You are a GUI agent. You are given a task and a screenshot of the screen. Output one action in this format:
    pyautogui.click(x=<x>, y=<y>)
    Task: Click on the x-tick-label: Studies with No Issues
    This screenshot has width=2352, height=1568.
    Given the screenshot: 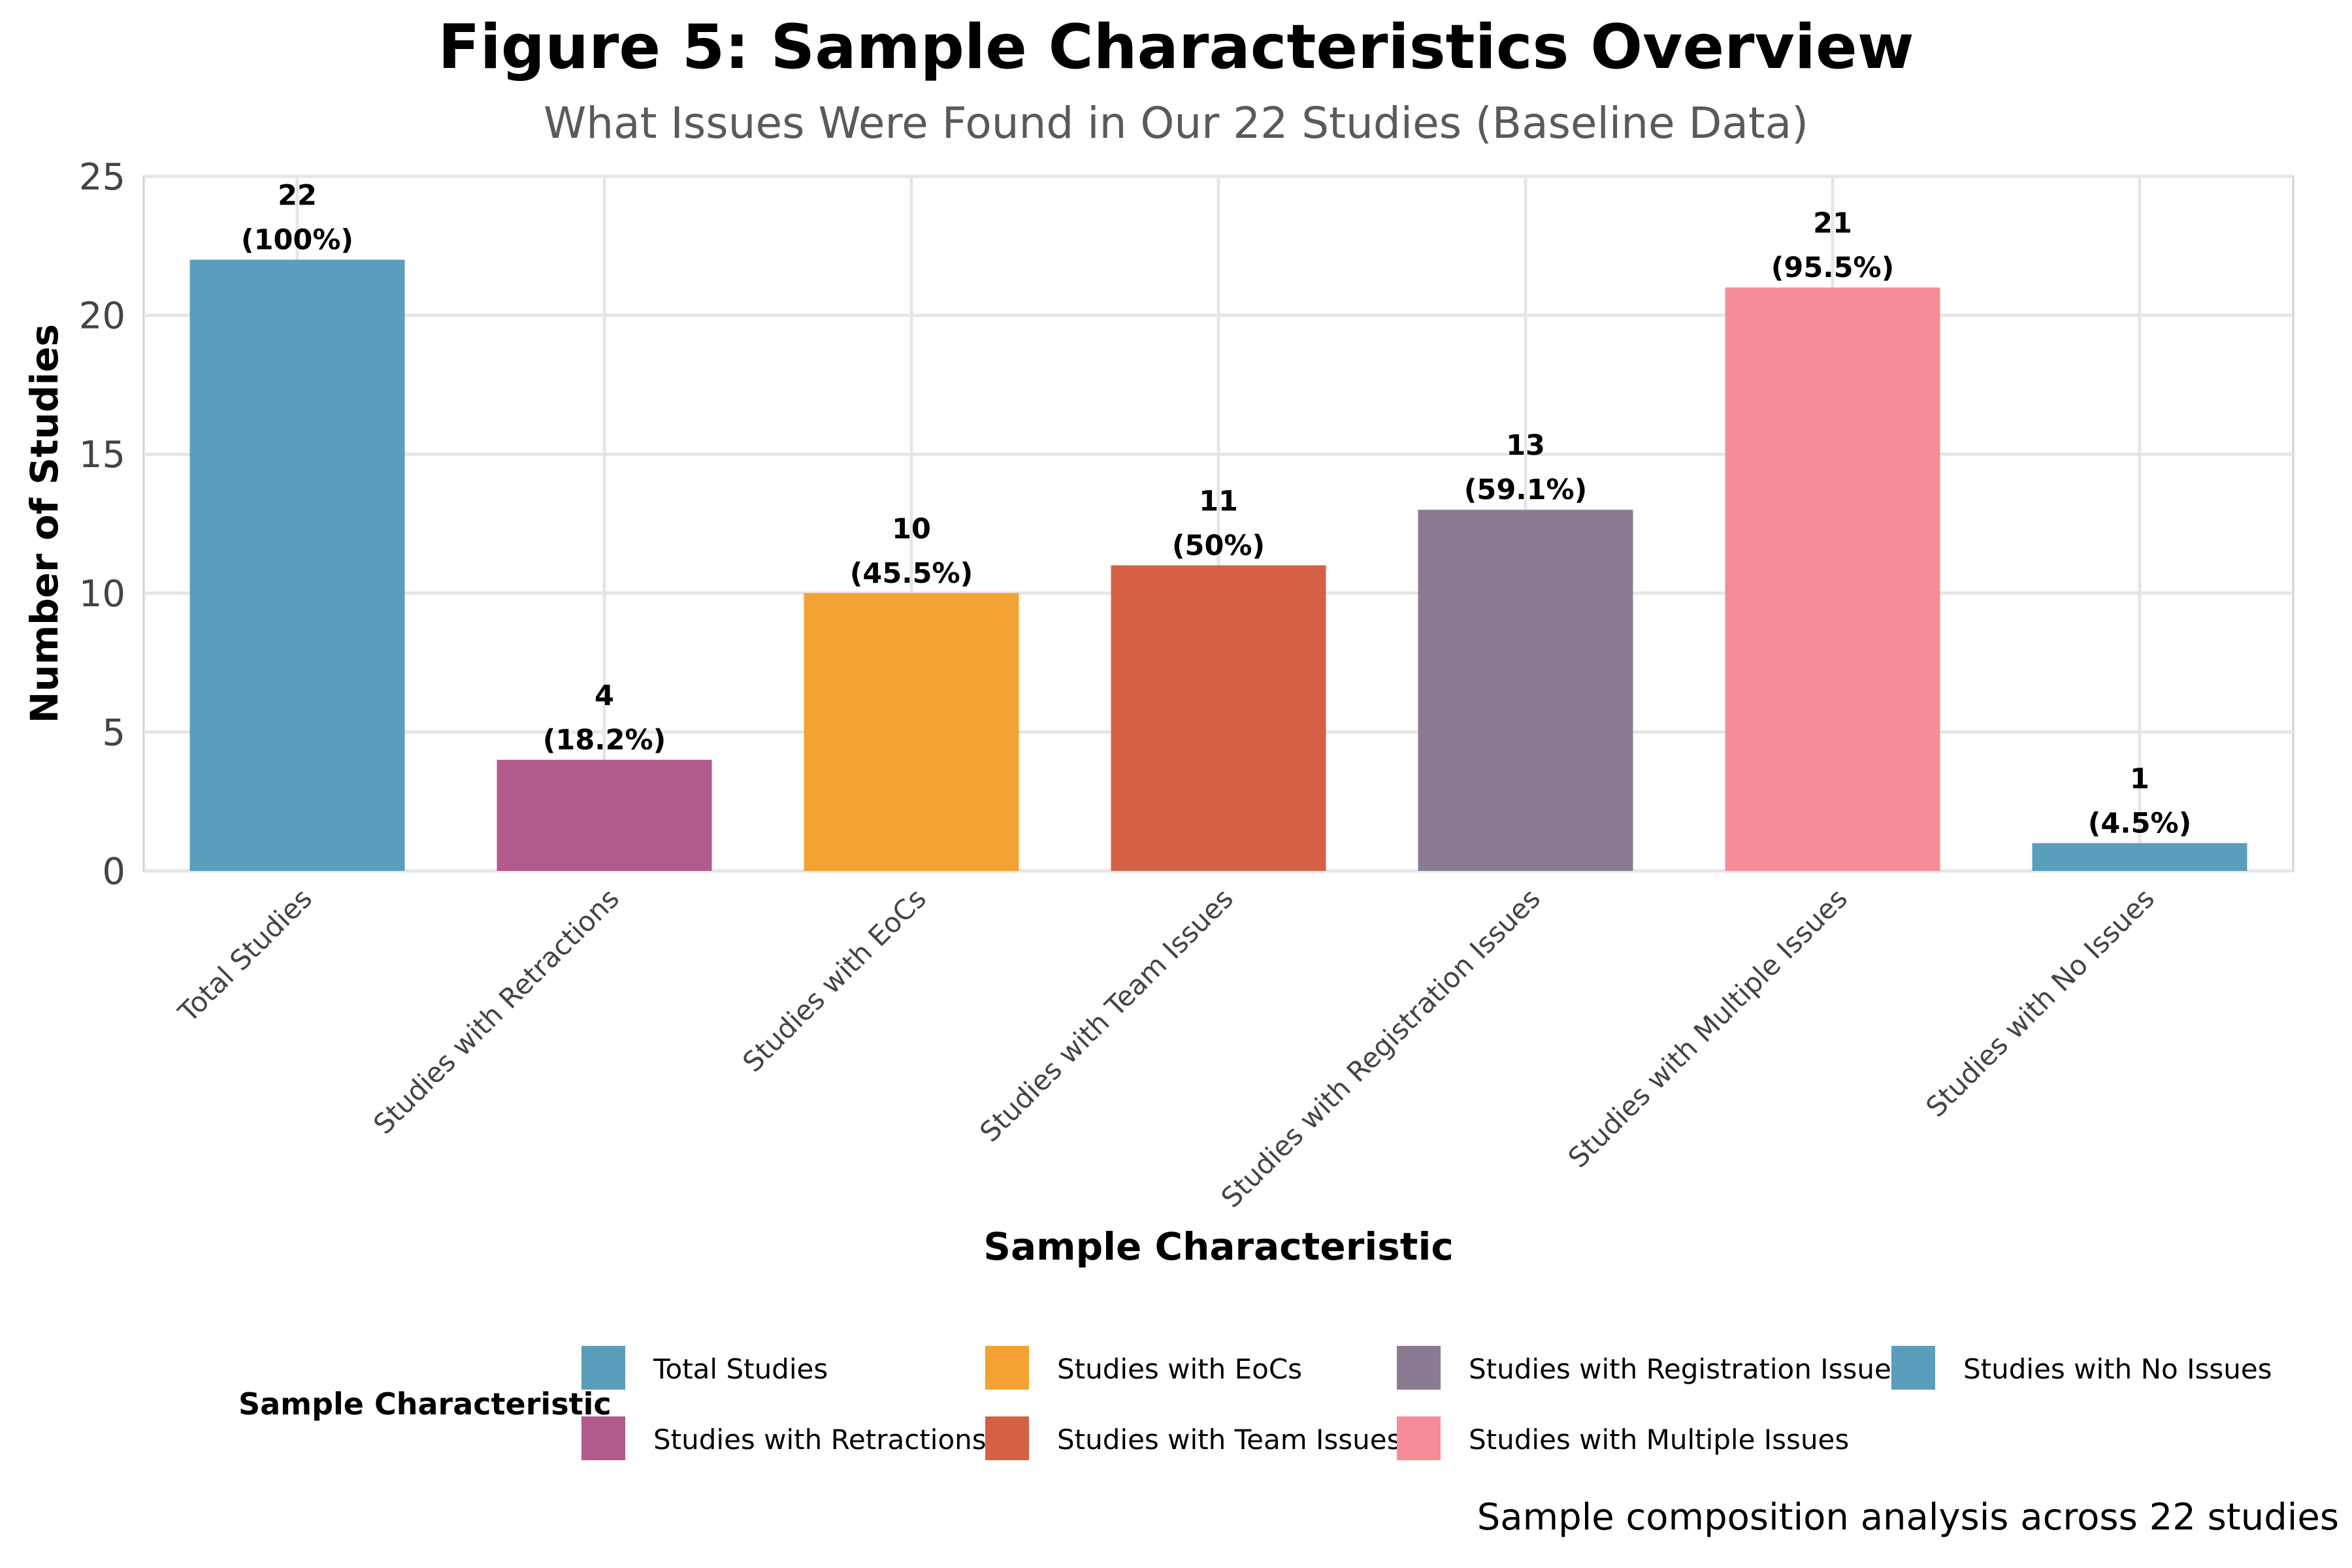 What is the action you would take?
    pyautogui.click(x=2040, y=1002)
    